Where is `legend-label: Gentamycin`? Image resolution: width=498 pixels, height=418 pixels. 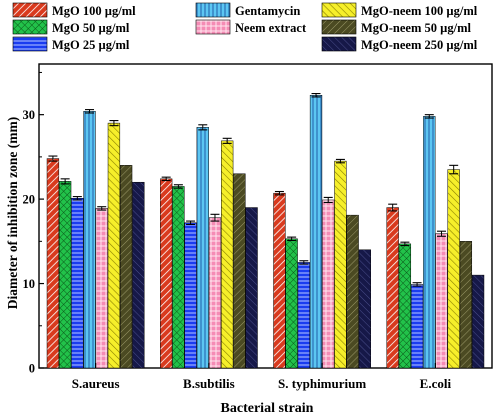
legend-label: Gentamycin is located at coordinates (267, 11).